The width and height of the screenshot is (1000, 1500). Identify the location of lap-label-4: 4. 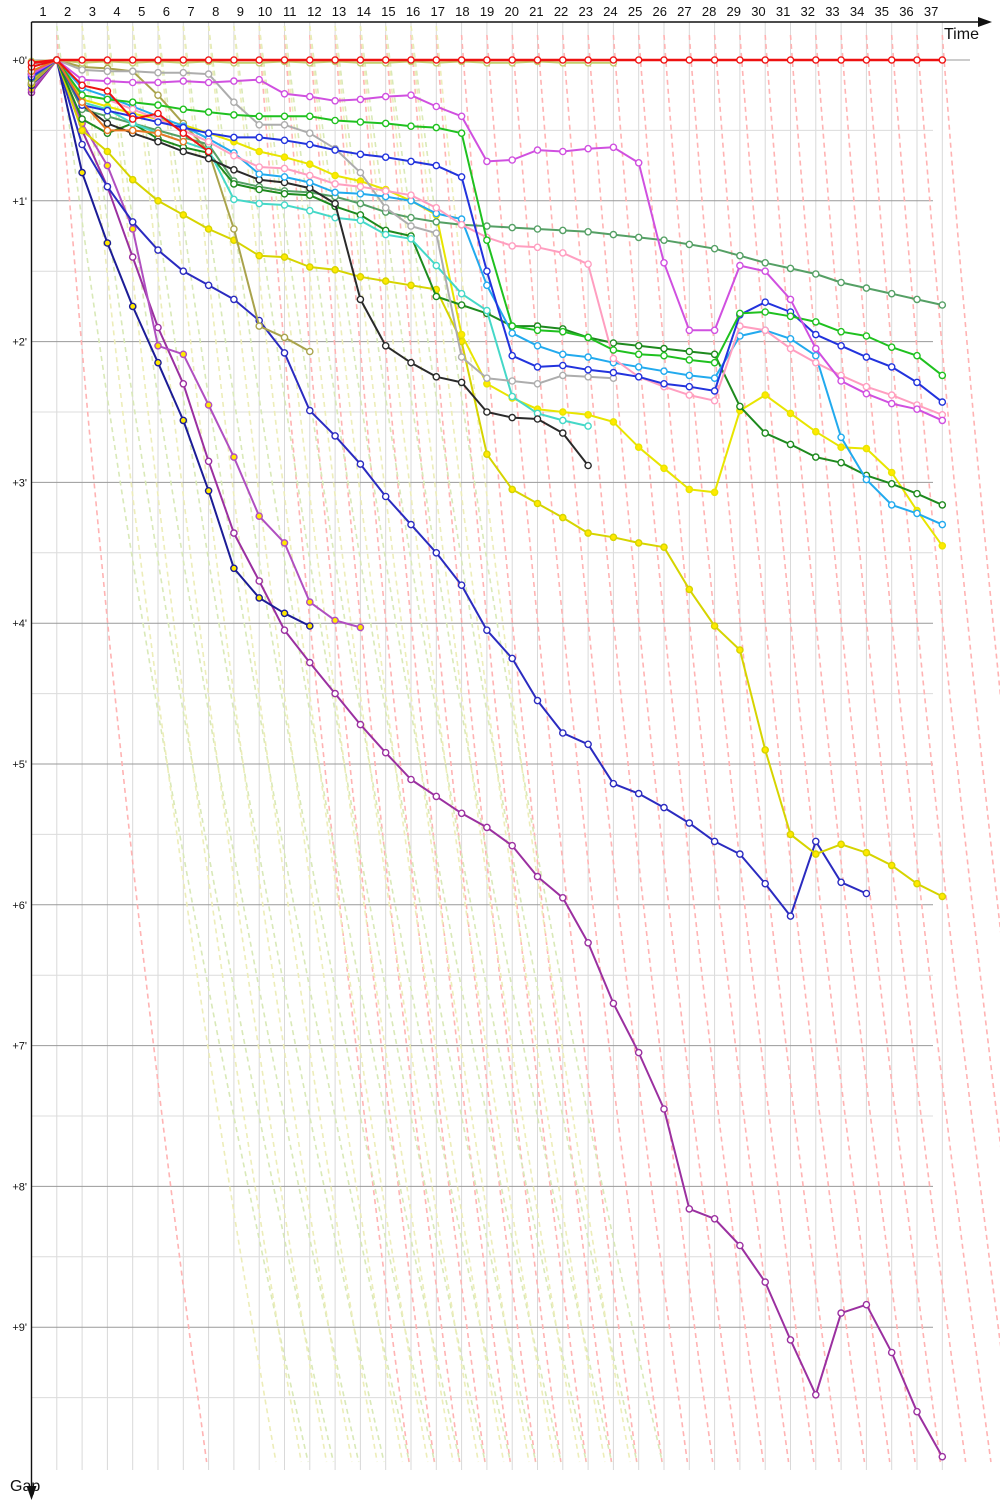
(116, 11).